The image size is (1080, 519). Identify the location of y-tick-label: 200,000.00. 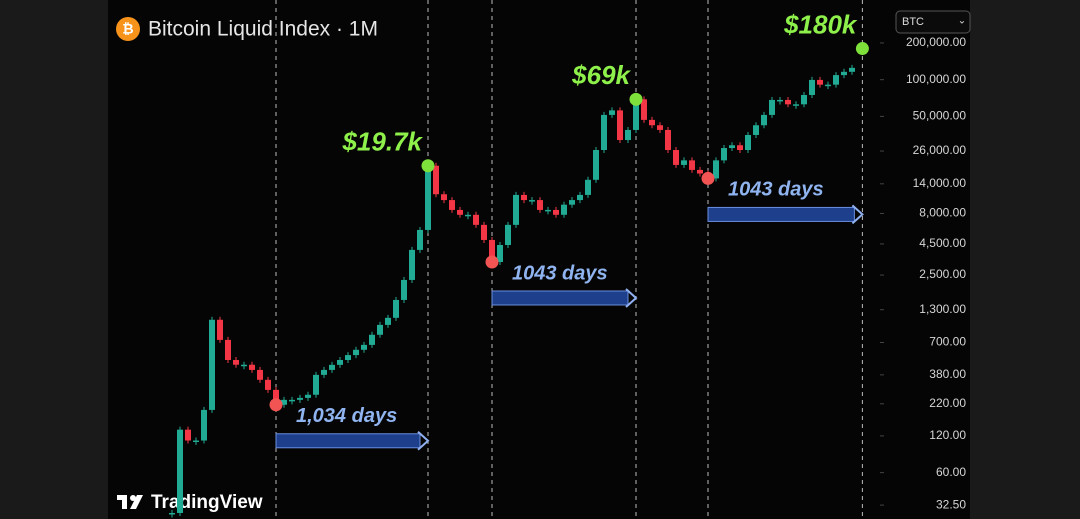
(936, 42).